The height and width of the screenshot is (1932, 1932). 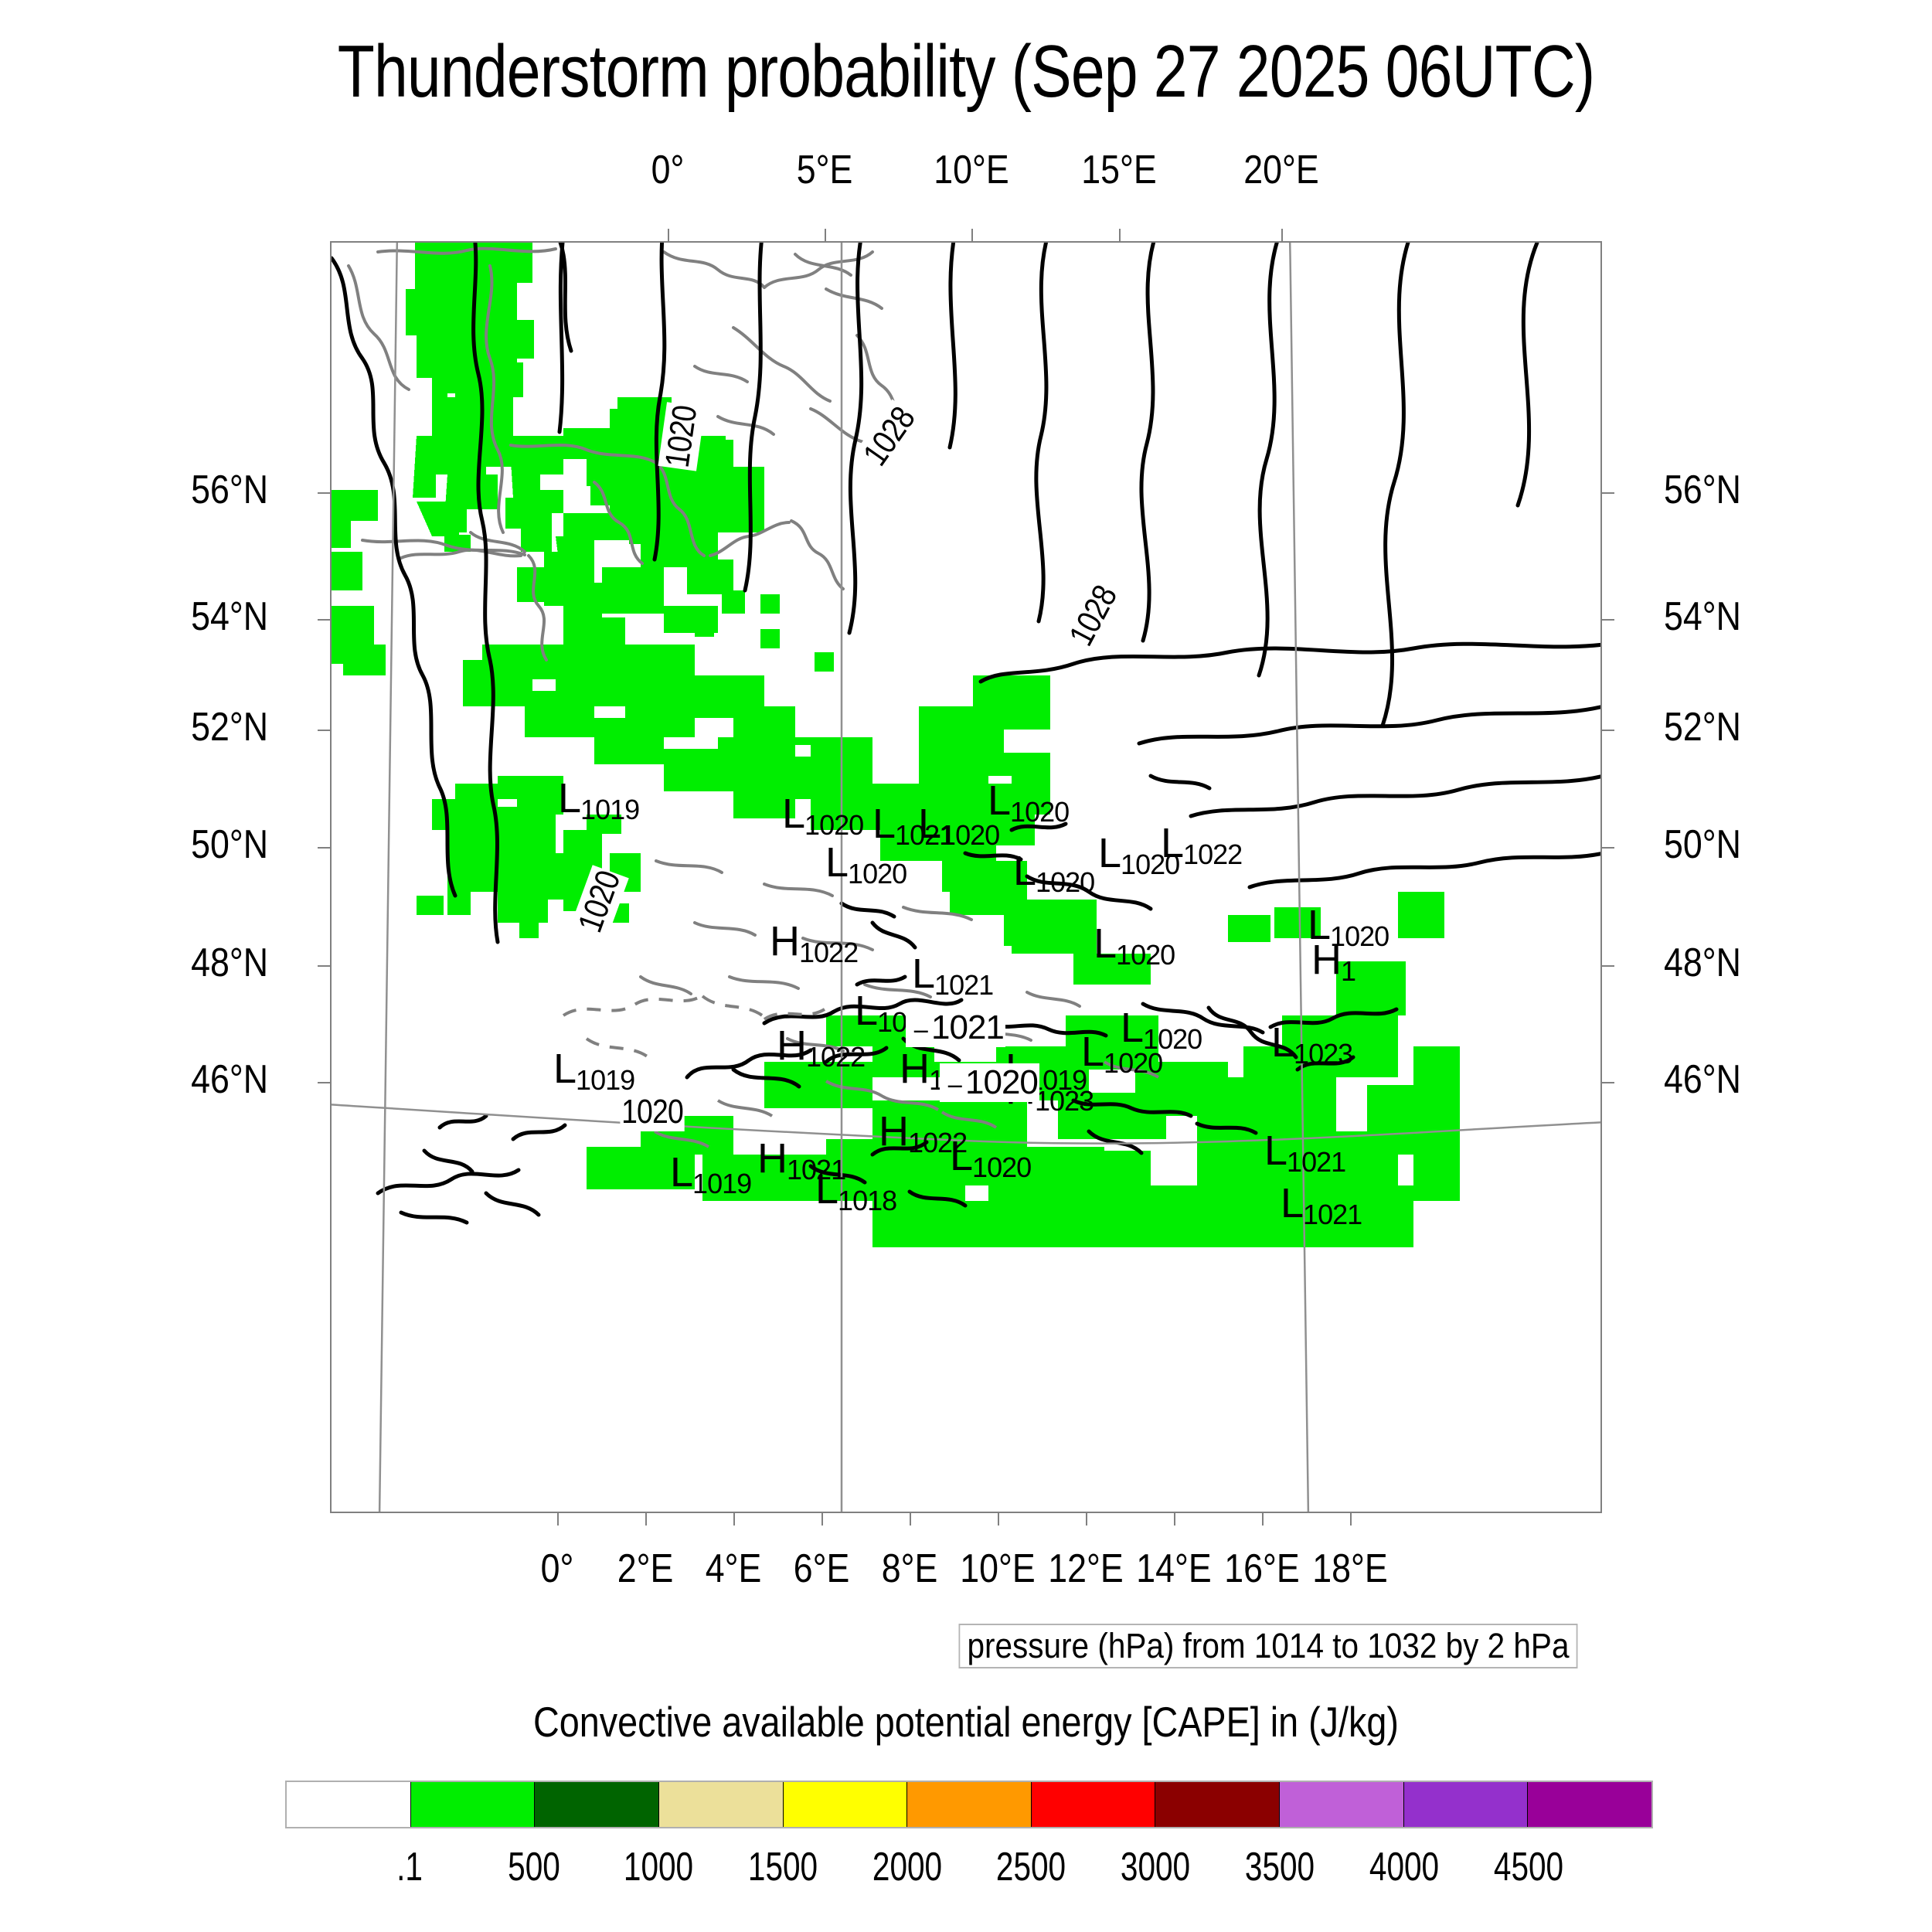 I want to click on colorbar-tick-label: 2500, so click(x=1031, y=1867).